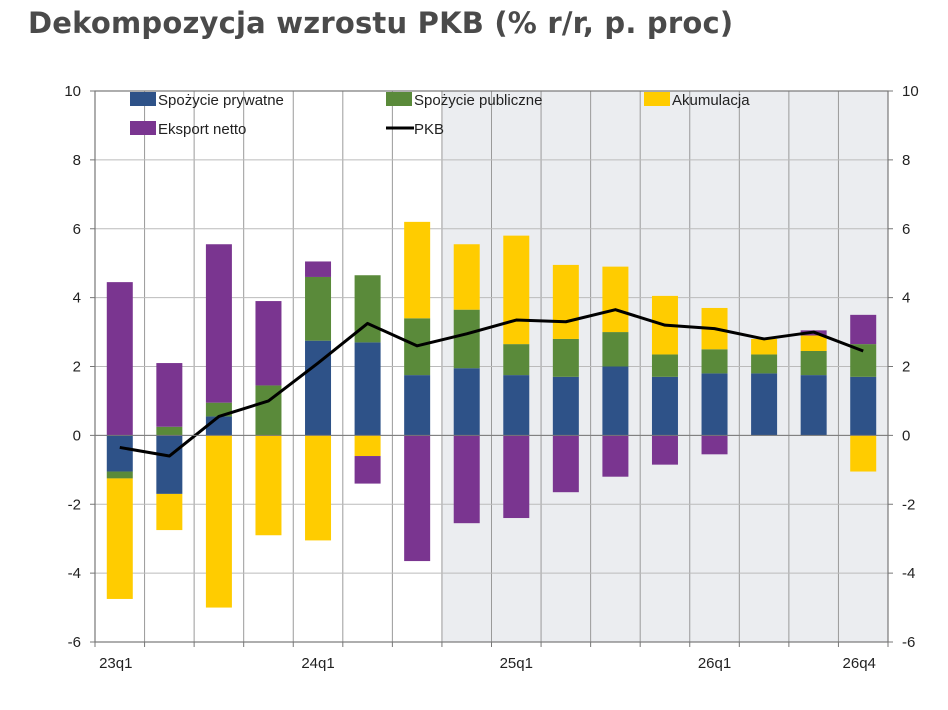 The width and height of the screenshot is (948, 710). Describe the element at coordinates (863, 329) in the screenshot. I see `bar-eksport-netto-26q4` at that location.